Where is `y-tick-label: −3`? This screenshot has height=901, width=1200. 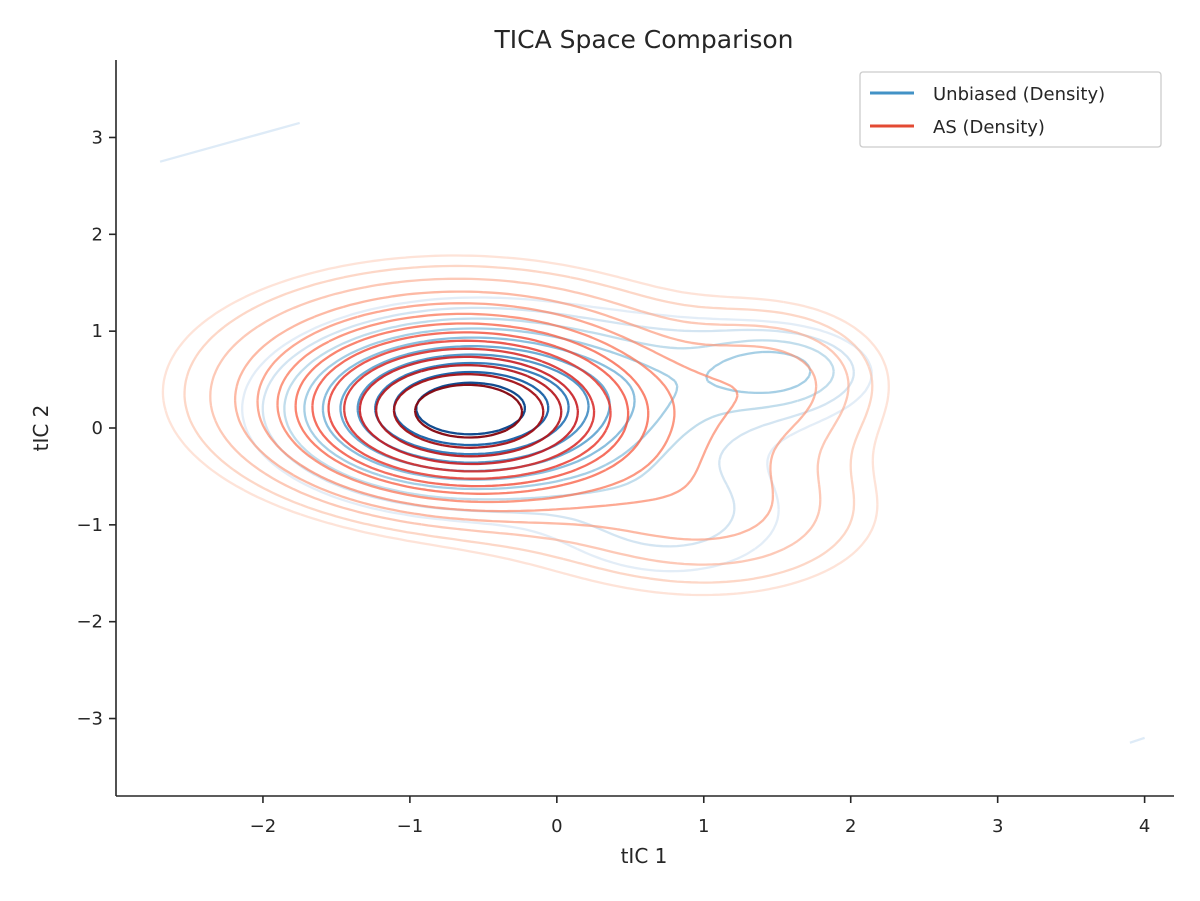
y-tick-label: −3 is located at coordinates (89, 719).